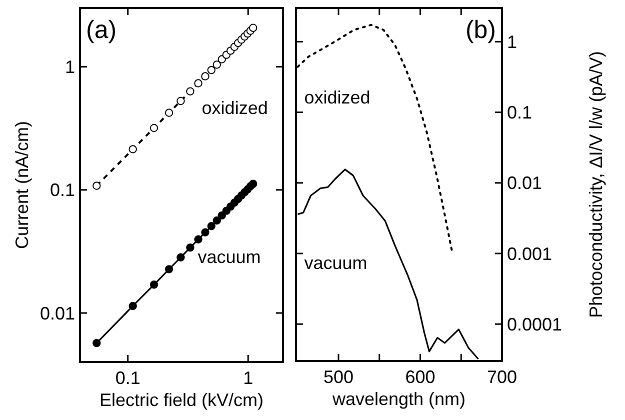  What do you see at coordinates (101, 30) in the screenshot?
I see `chart-title: (a)` at bounding box center [101, 30].